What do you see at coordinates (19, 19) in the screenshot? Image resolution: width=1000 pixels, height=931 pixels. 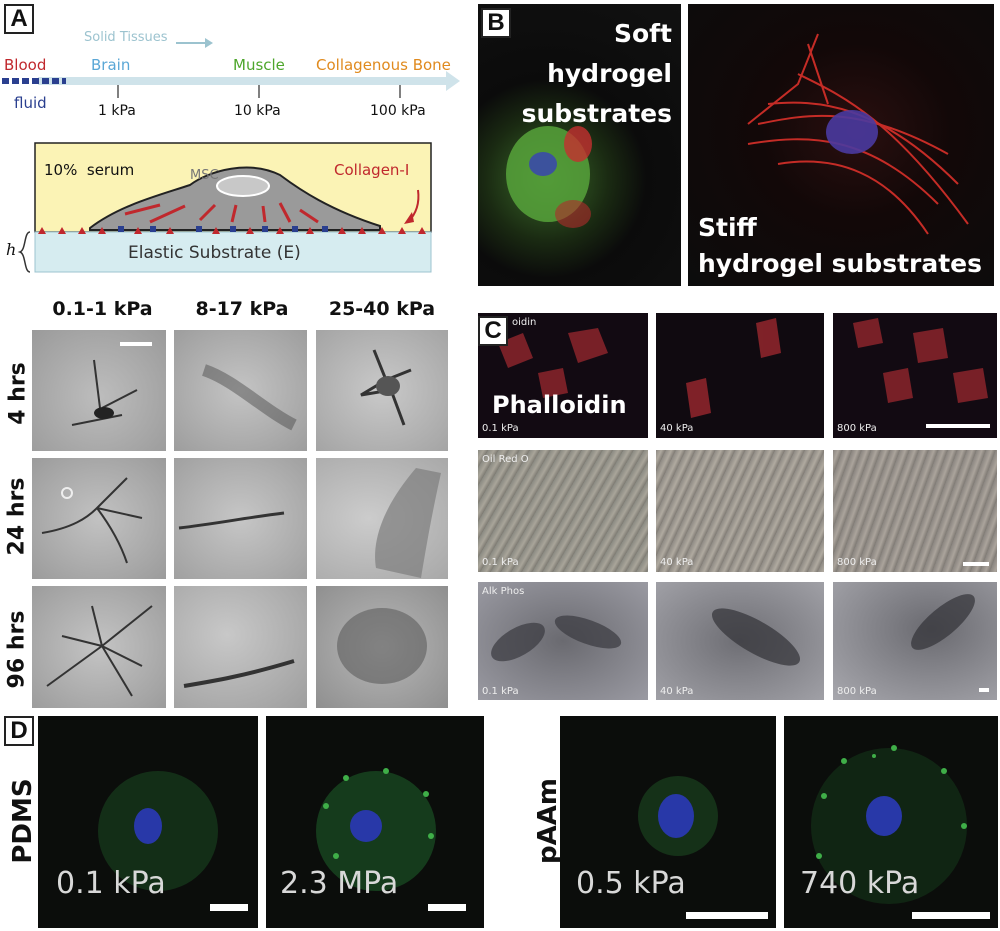 I see `panel-a-tag: A` at bounding box center [19, 19].